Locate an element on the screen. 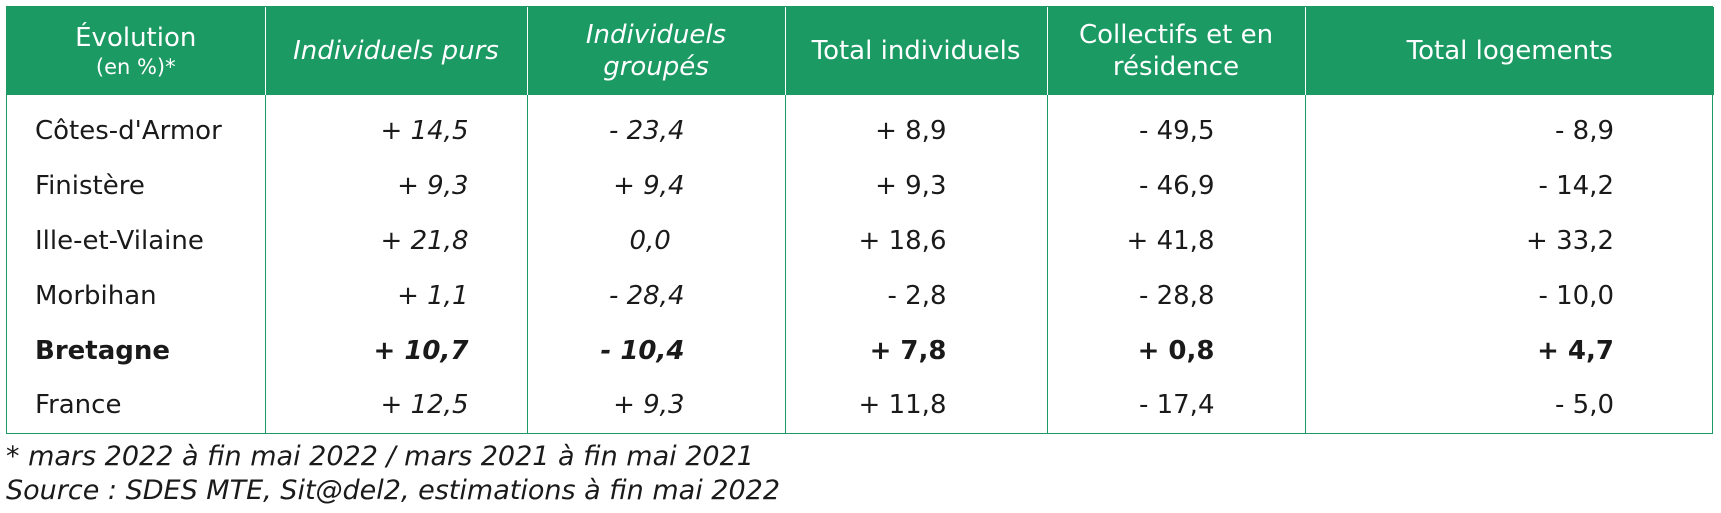 Image resolution: width=1721 pixels, height=513 pixels. table-row: France + 12,5 + 9,3 + 11,8 - 17,4 - 5,0 is located at coordinates (860, 405).